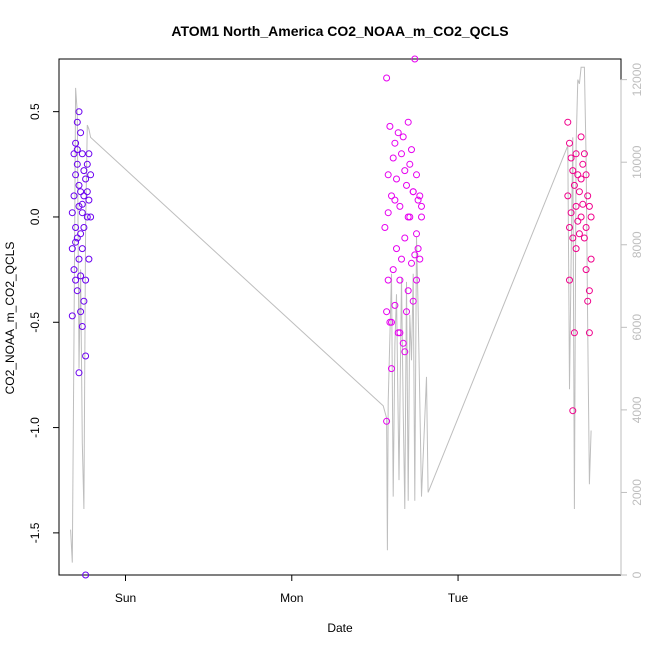  What do you see at coordinates (43, 323) in the screenshot?
I see `left-axis: -1.5 -1.0 -0.5 0.0 0.5` at bounding box center [43, 323].